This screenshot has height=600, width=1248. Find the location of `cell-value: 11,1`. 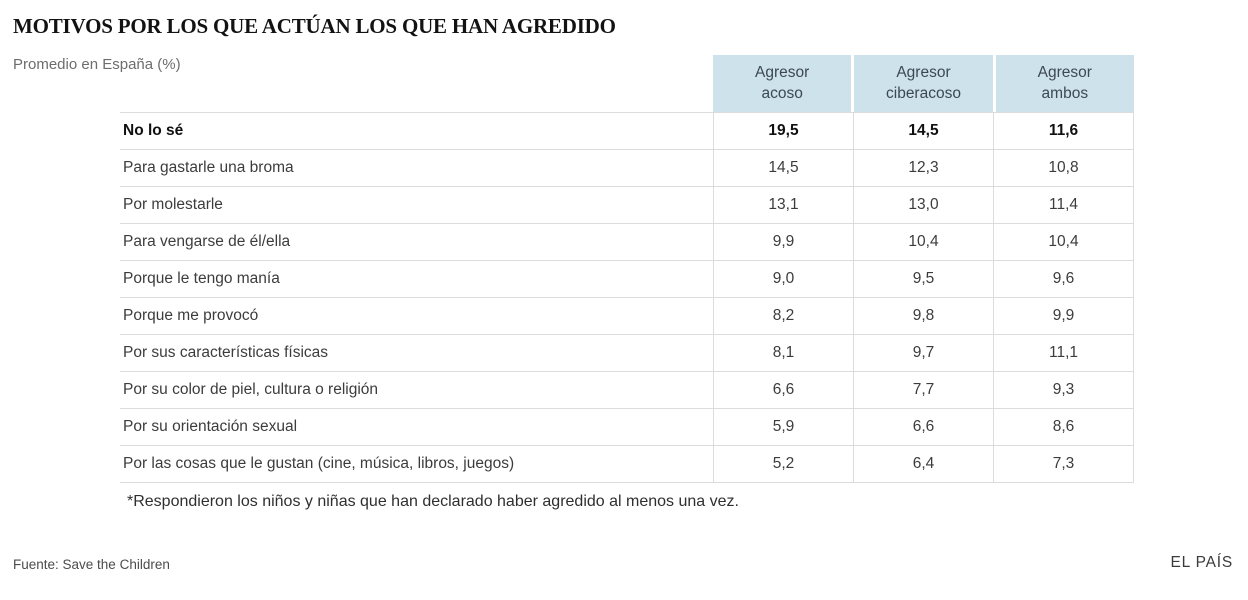

cell-value: 11,1 is located at coordinates (1063, 353).